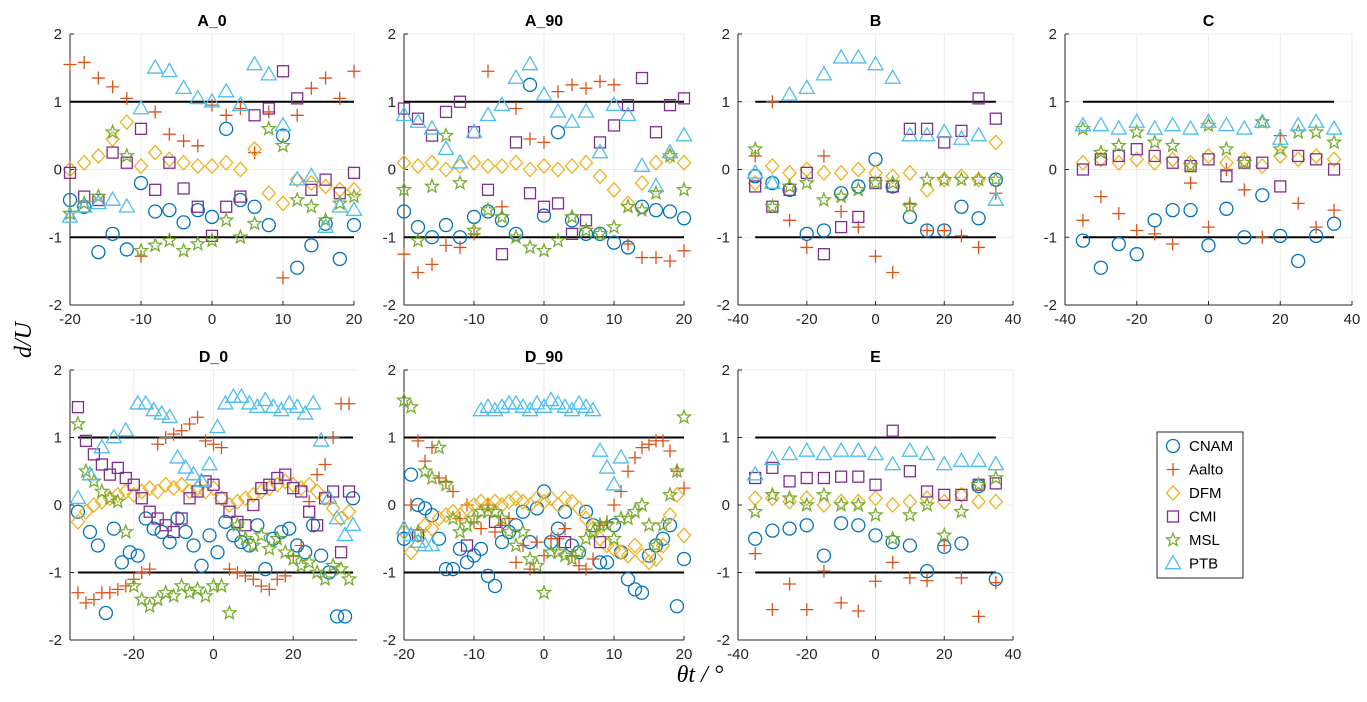 Image resolution: width=1367 pixels, height=702 pixels. What do you see at coordinates (726, 102) in the screenshot?
I see `y-tick-label: 1` at bounding box center [726, 102].